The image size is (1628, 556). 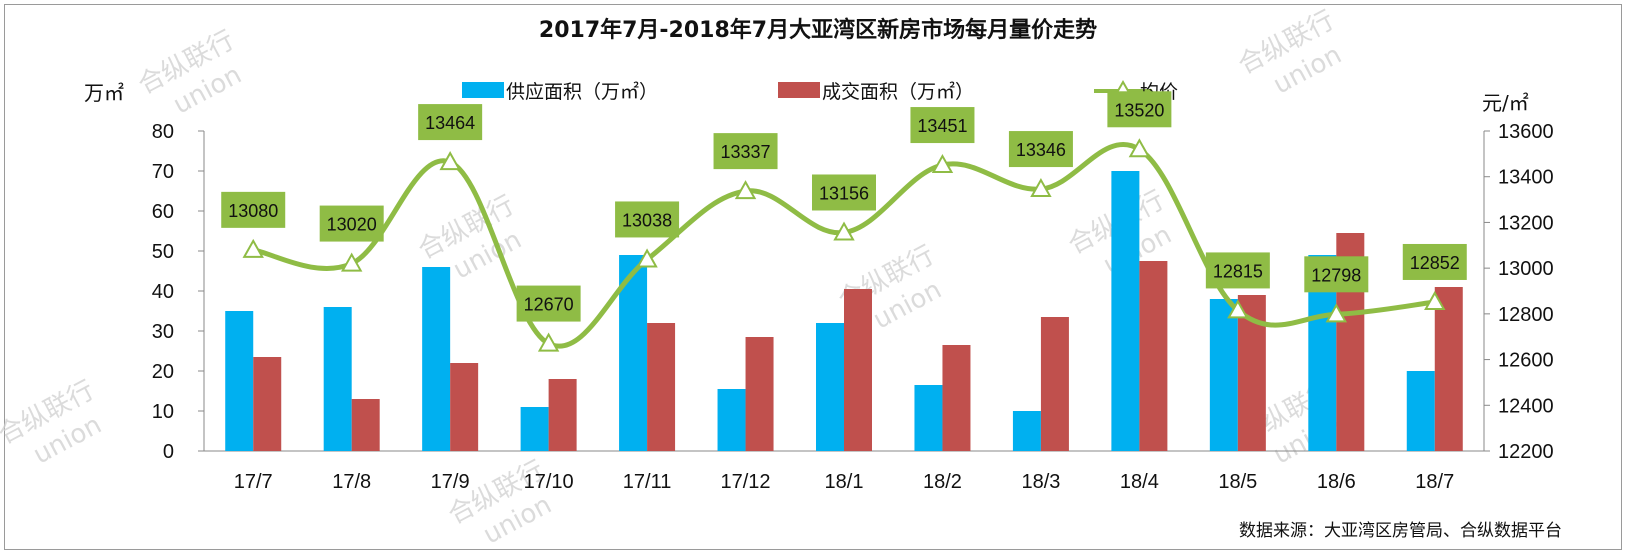 I want to click on x-tick-label: 18/2, so click(x=942, y=482).